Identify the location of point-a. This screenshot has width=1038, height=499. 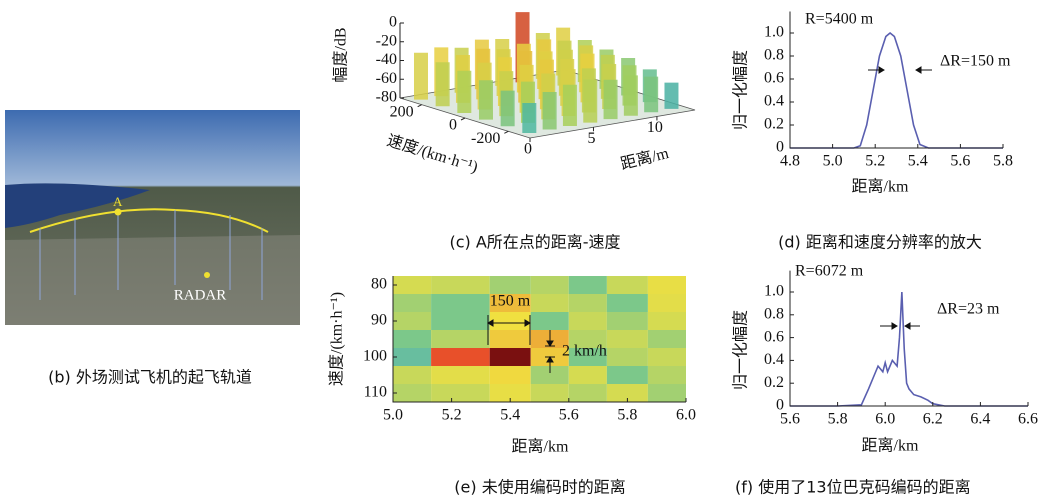
(118, 212).